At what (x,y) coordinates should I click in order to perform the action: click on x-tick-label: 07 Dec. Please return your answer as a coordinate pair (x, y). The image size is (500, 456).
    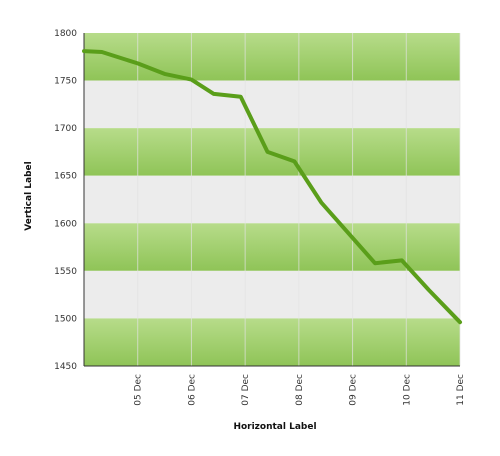
    Looking at the image, I should click on (246, 390).